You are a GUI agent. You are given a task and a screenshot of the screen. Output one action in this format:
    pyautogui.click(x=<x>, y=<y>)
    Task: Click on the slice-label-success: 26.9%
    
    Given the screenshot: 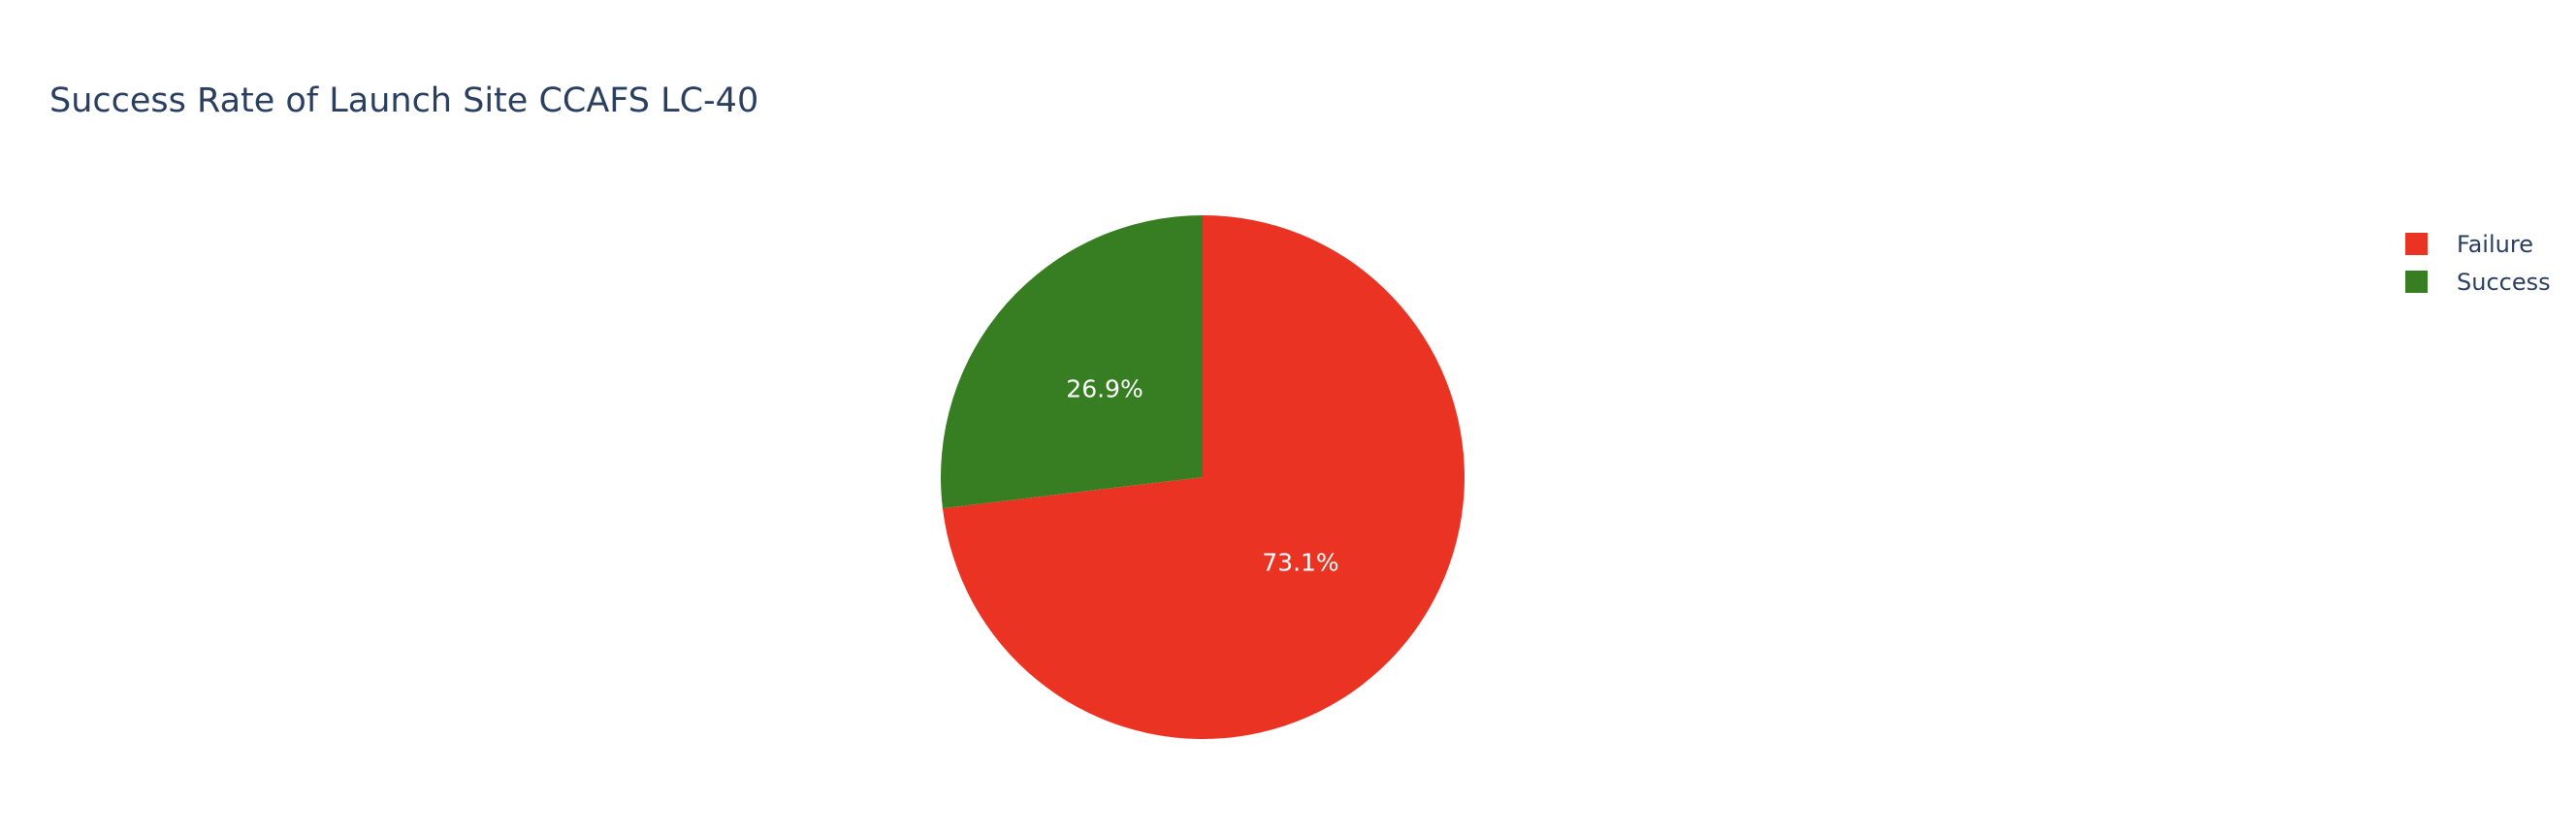 What is the action you would take?
    pyautogui.click(x=1104, y=388)
    